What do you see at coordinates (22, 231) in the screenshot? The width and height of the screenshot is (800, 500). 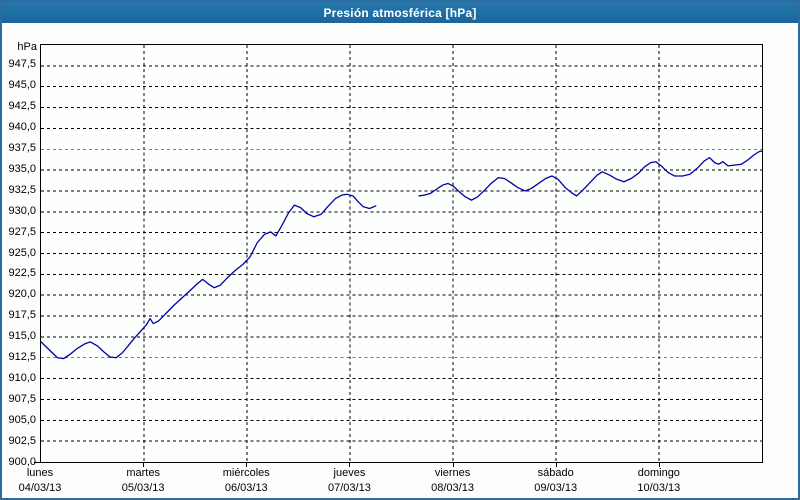 I see `y-tick-label: 927,5` at bounding box center [22, 231].